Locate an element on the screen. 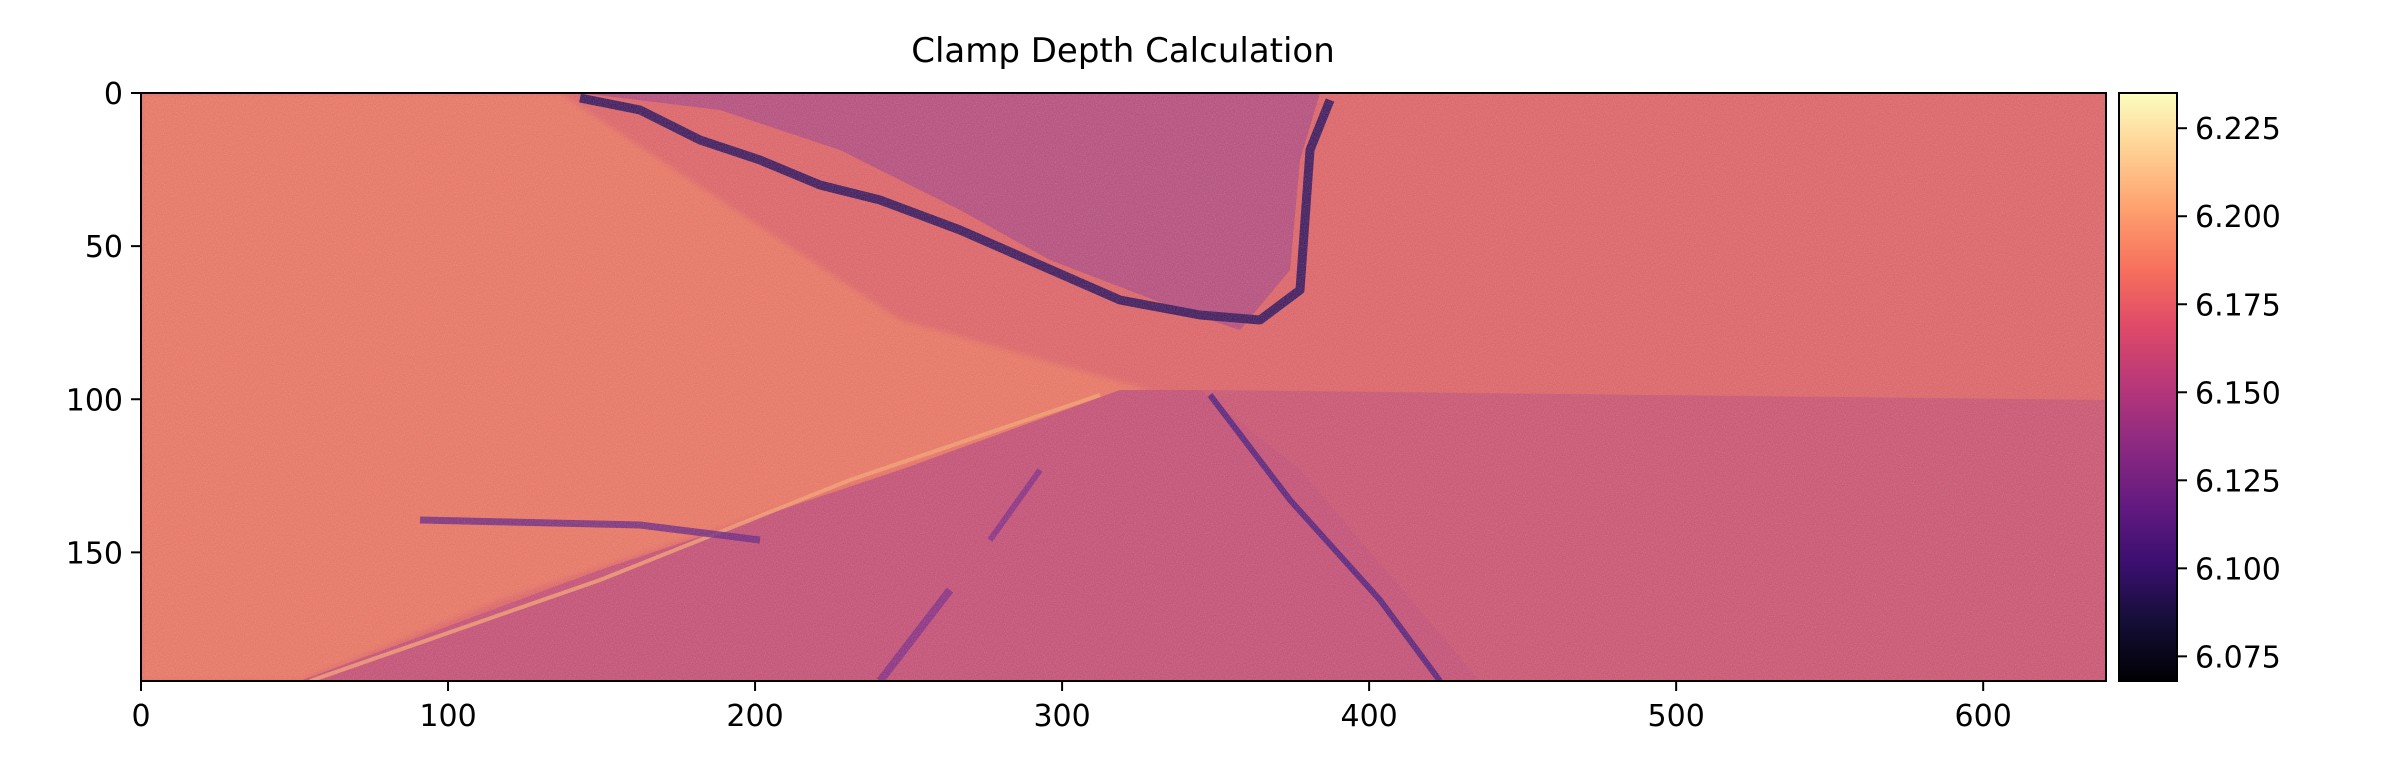  sky-region is located at coordinates (950, 211).